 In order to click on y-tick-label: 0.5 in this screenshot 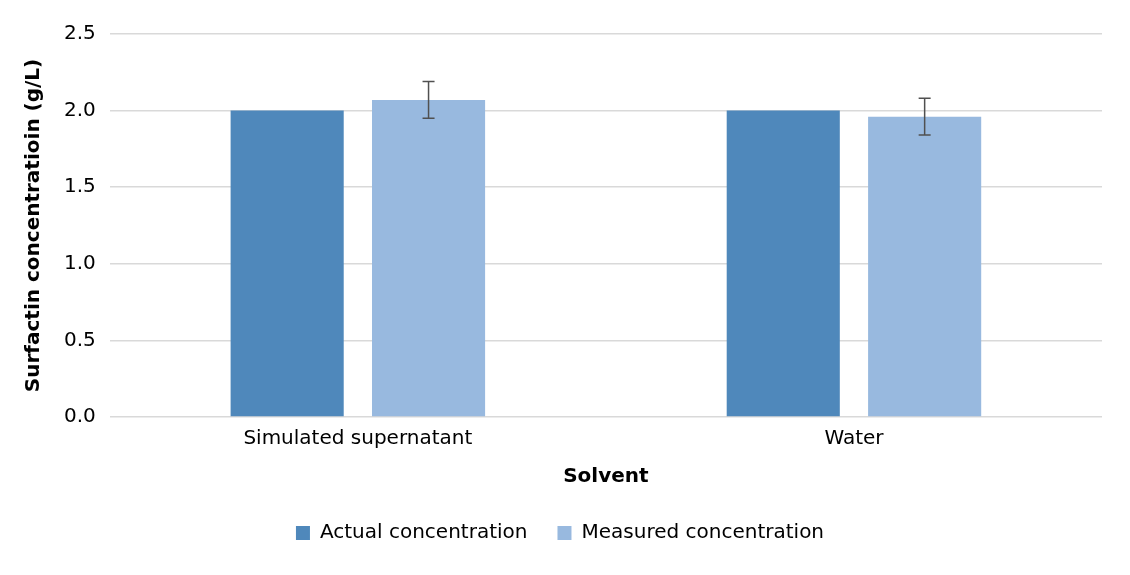, I will do `click(79, 338)`.